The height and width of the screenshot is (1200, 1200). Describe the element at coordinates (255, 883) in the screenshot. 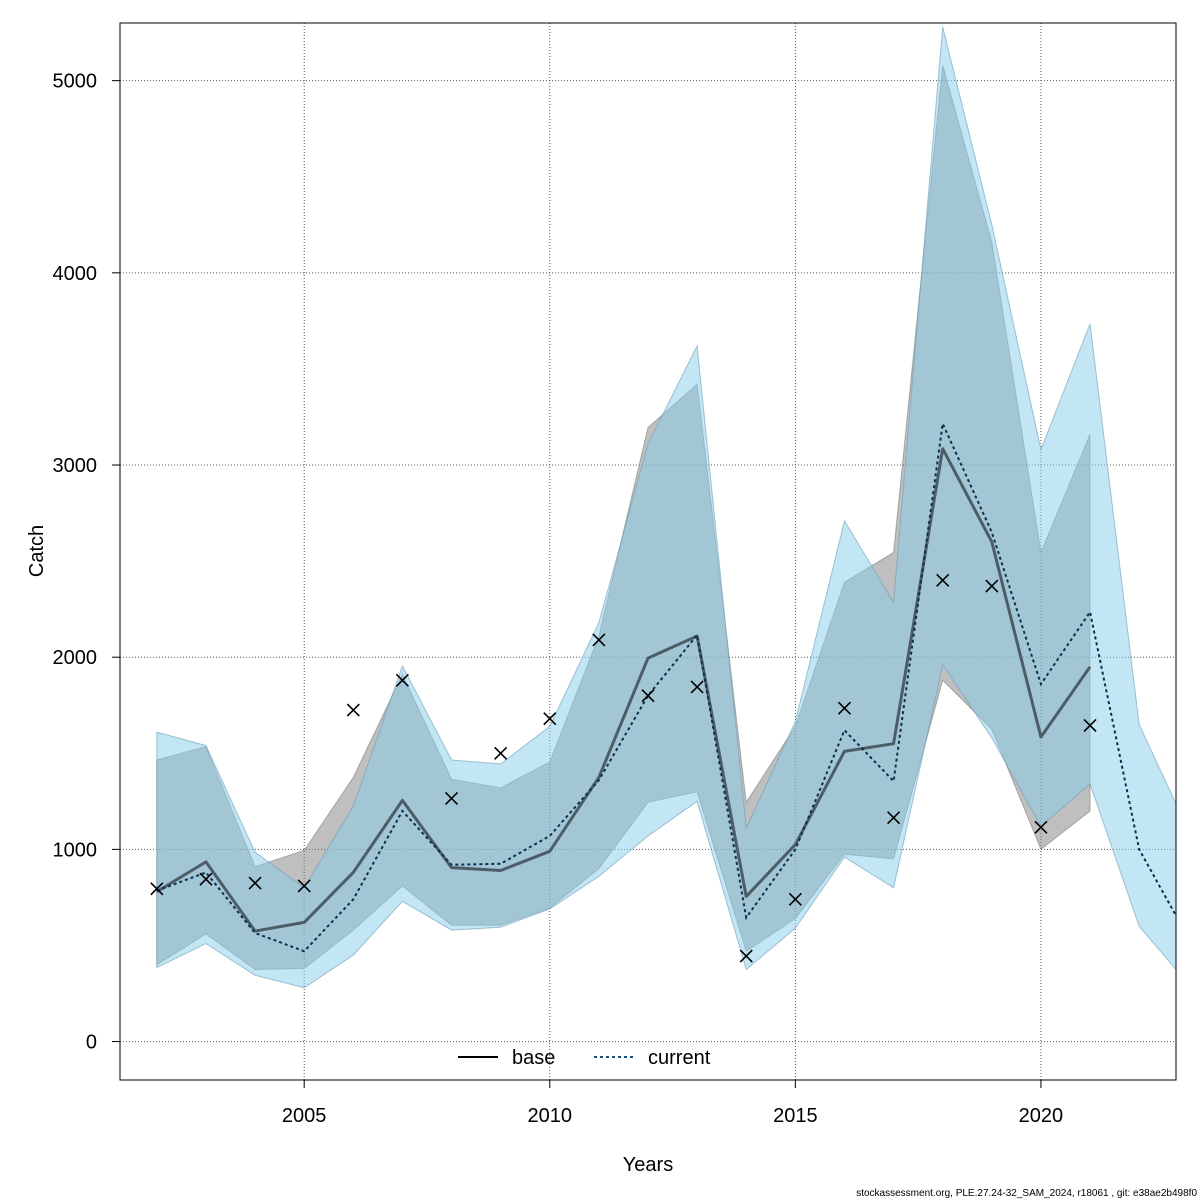

I see `observed-point-2004` at that location.